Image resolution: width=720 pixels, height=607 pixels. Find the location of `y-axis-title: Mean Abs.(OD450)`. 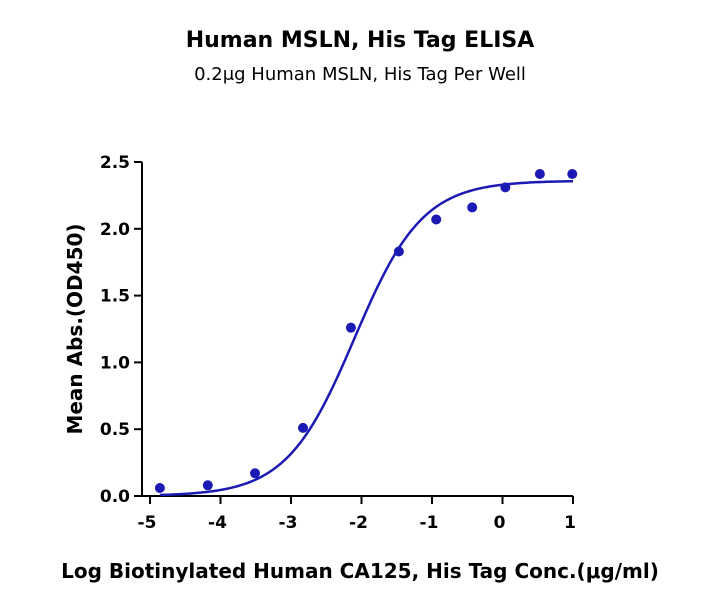

y-axis-title: Mean Abs.(OD450) is located at coordinates (75, 328).